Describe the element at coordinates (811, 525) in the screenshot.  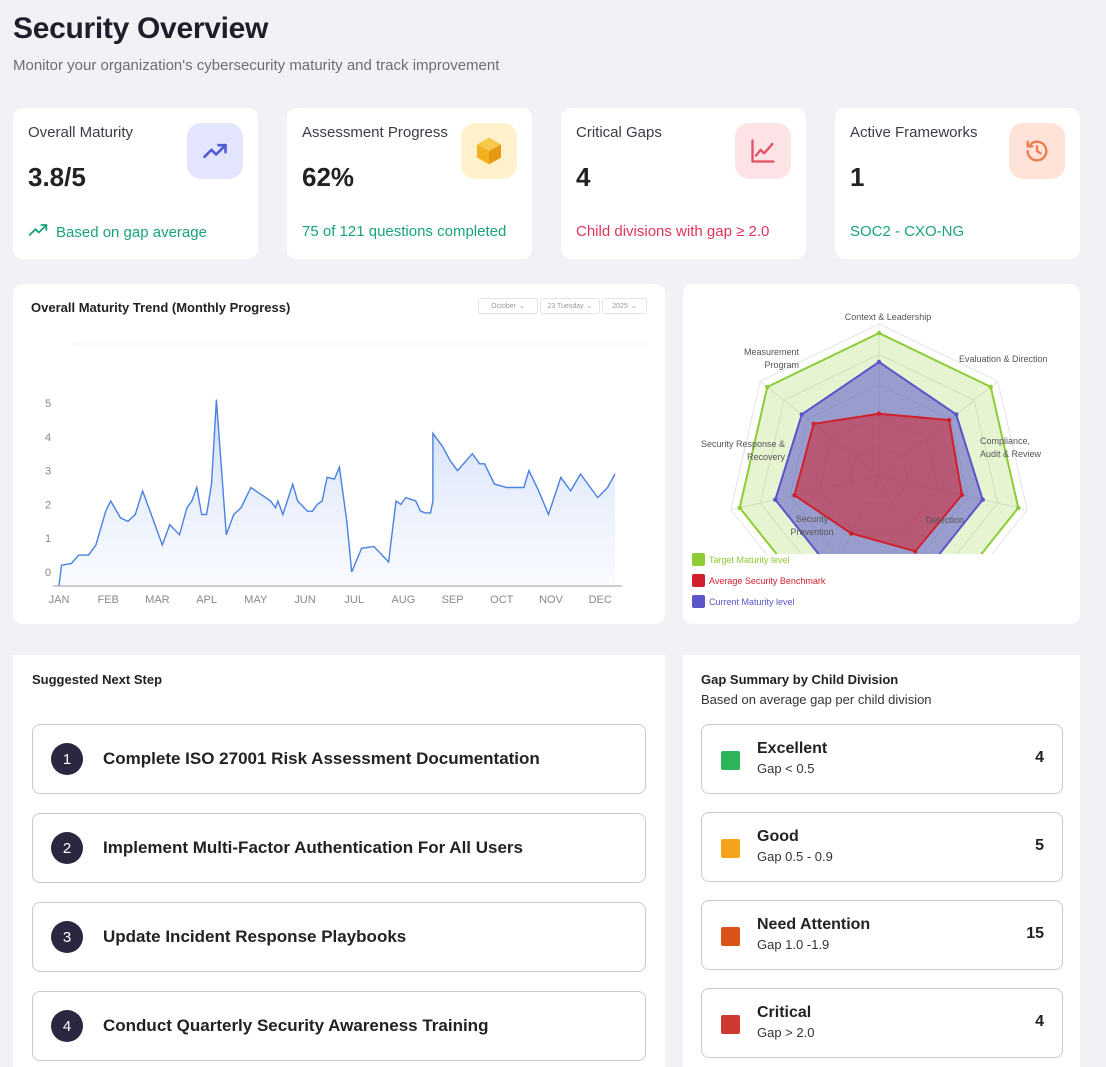
I see `radar-axis-label: Security Prevention` at that location.